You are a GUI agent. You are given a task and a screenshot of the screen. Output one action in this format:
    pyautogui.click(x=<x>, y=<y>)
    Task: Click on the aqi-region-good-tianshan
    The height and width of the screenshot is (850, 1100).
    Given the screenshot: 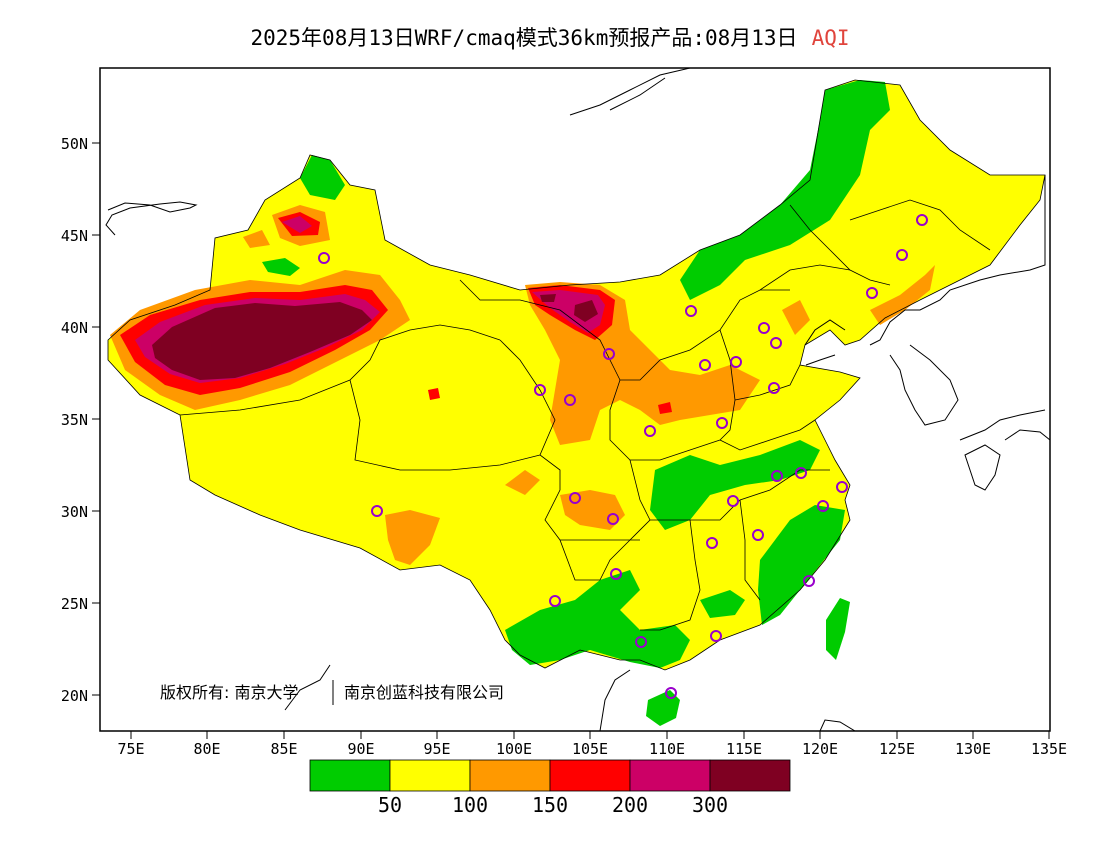 What is the action you would take?
    pyautogui.click(x=281, y=267)
    